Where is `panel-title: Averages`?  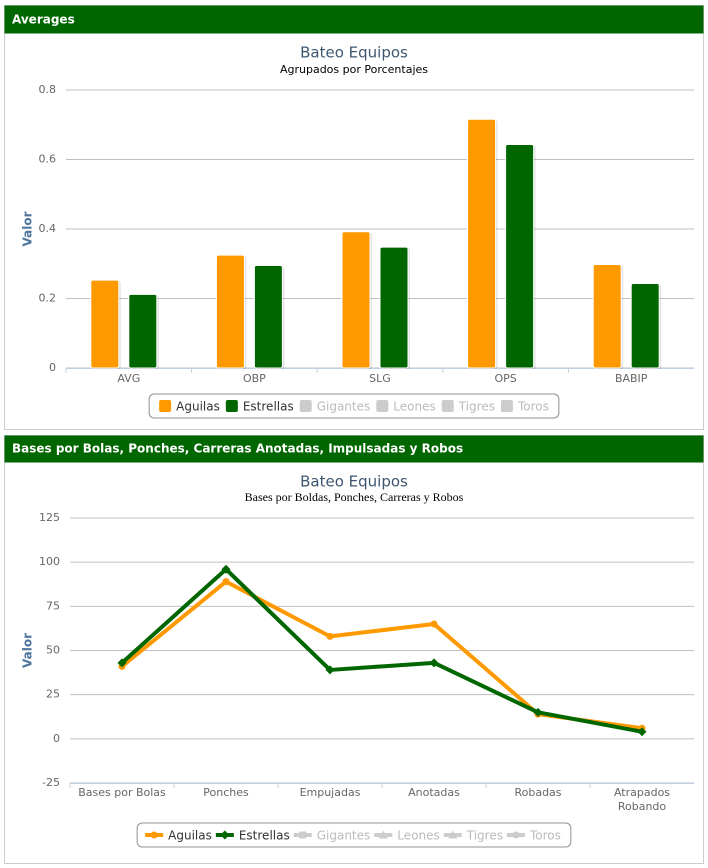 panel-title: Averages is located at coordinates (43, 20).